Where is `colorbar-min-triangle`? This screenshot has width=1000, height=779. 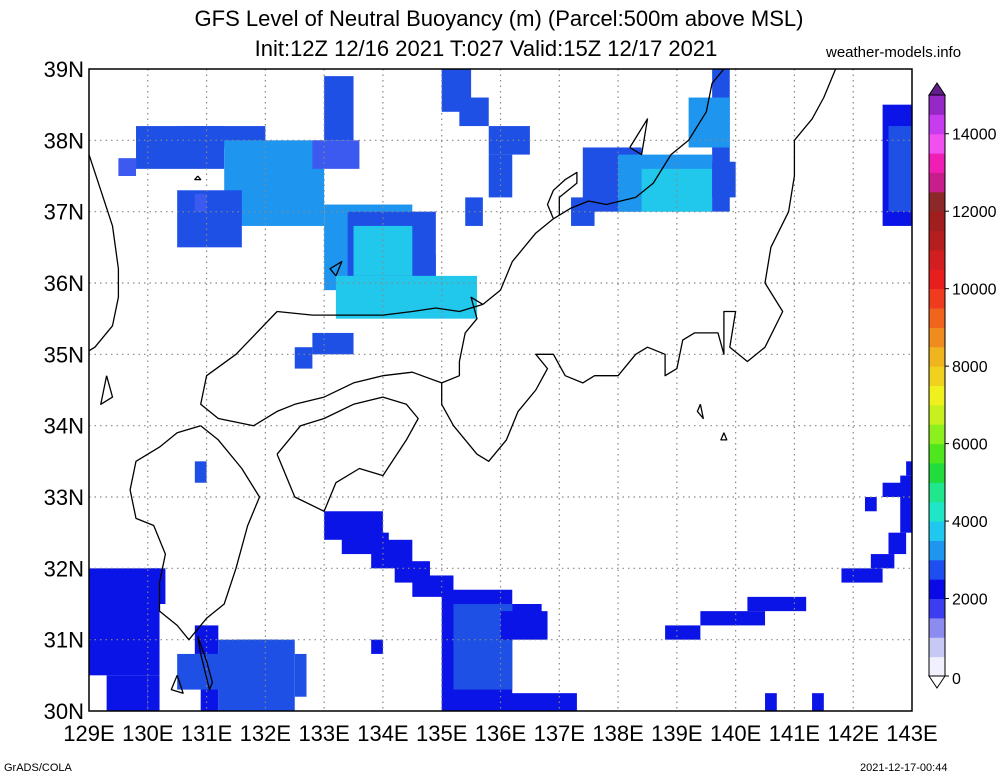 colorbar-min-triangle is located at coordinates (937, 682).